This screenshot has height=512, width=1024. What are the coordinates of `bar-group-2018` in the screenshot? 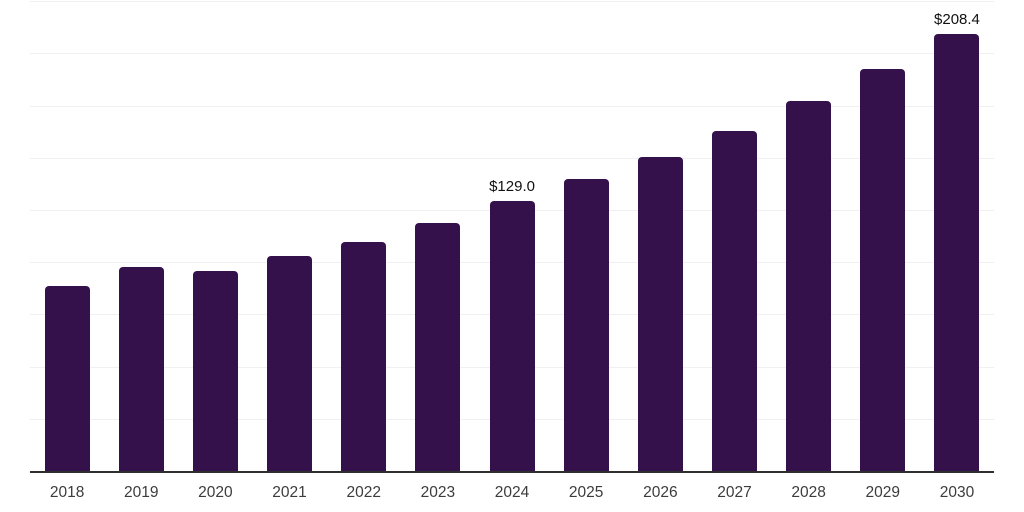 It's located at (67, 236).